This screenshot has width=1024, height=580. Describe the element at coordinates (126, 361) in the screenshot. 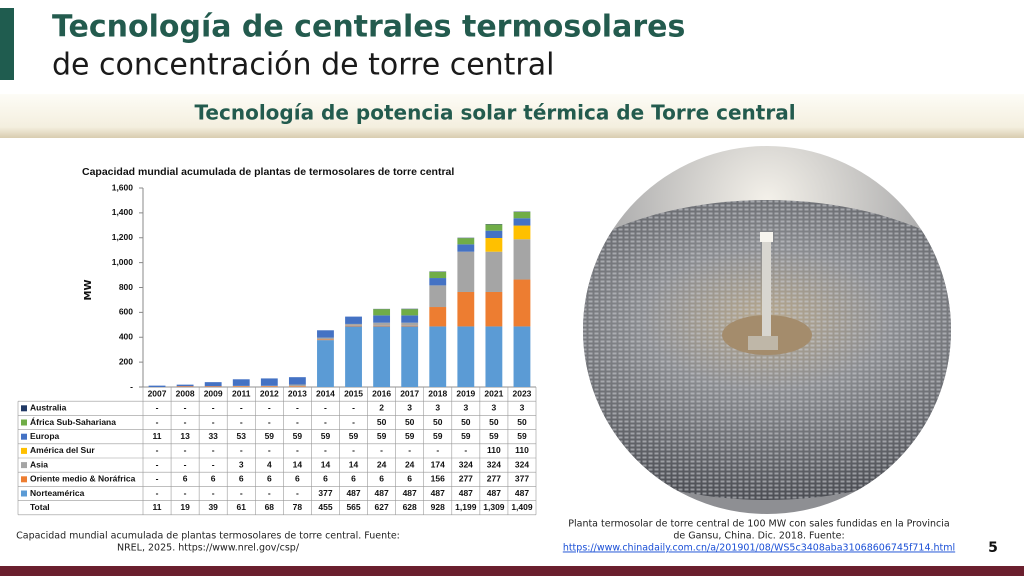

I see `y-tick-label: 200` at that location.